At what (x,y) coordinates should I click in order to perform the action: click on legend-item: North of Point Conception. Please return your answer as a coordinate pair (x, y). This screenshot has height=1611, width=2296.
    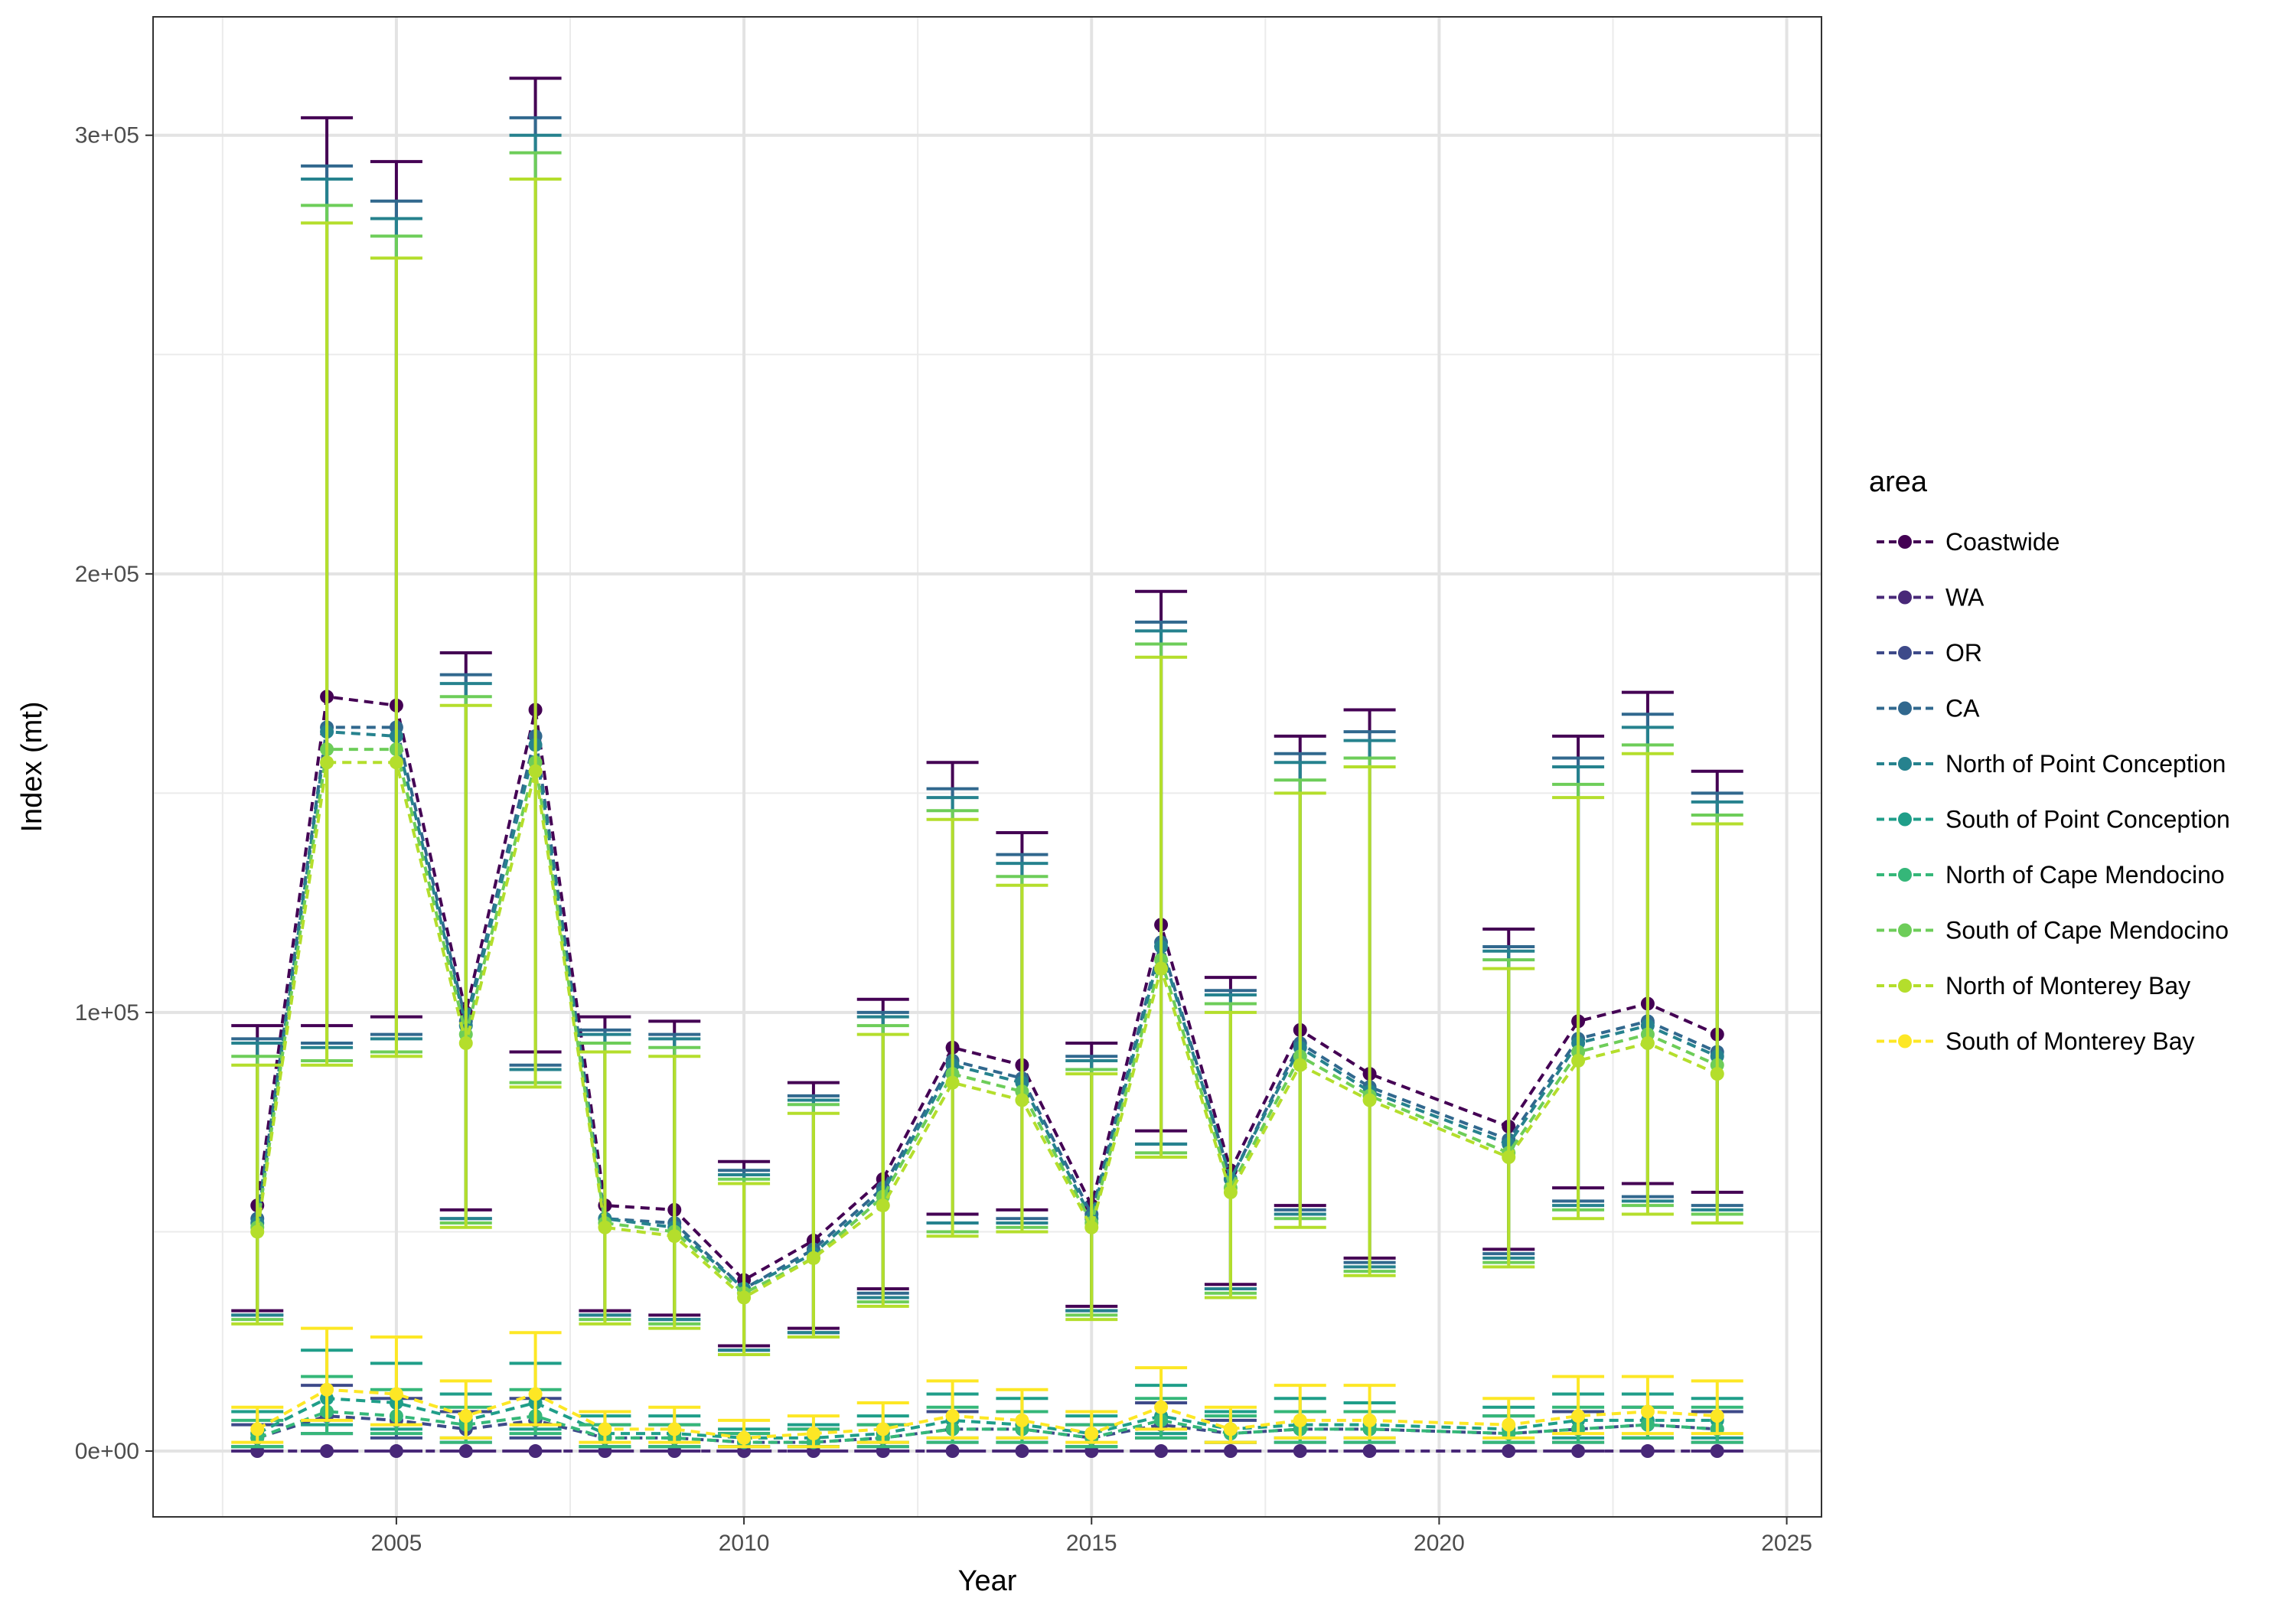
    Looking at the image, I should click on (2051, 764).